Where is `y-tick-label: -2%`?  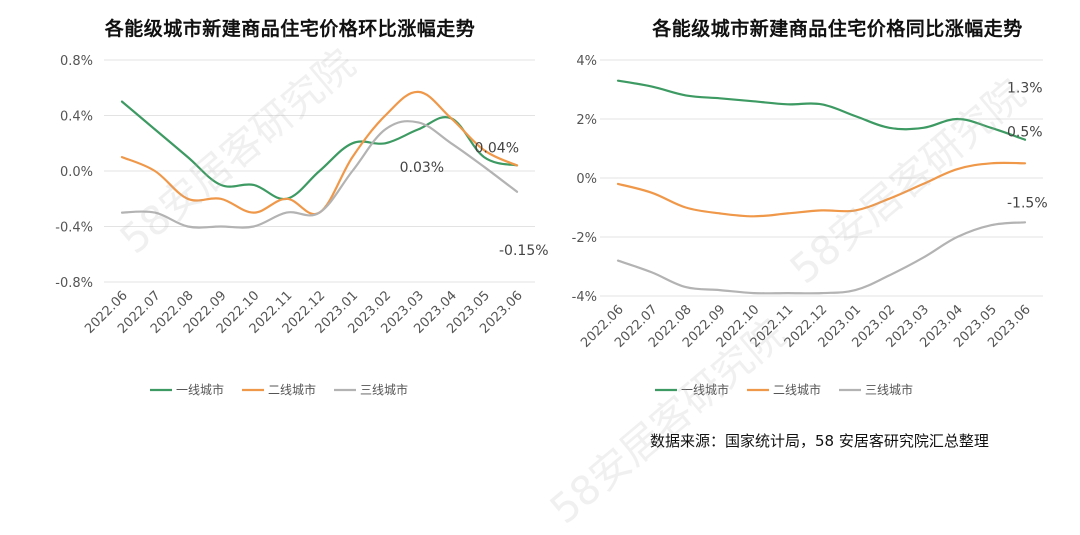 y-tick-label: -2% is located at coordinates (584, 238).